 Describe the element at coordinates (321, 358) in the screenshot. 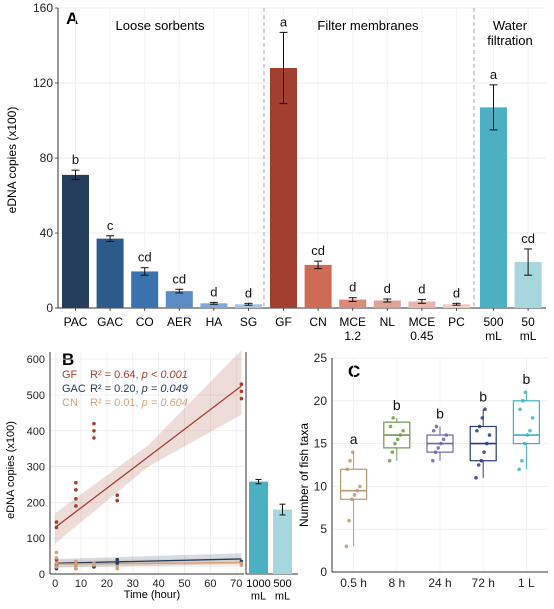

I see `panel-c-ytick-label: 25` at that location.